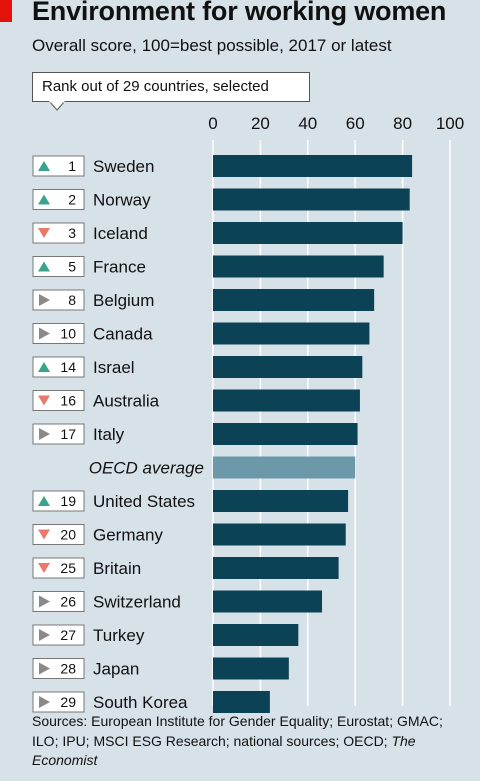 The width and height of the screenshot is (480, 781). What do you see at coordinates (68, 334) in the screenshot?
I see `rank-number: 10` at bounding box center [68, 334].